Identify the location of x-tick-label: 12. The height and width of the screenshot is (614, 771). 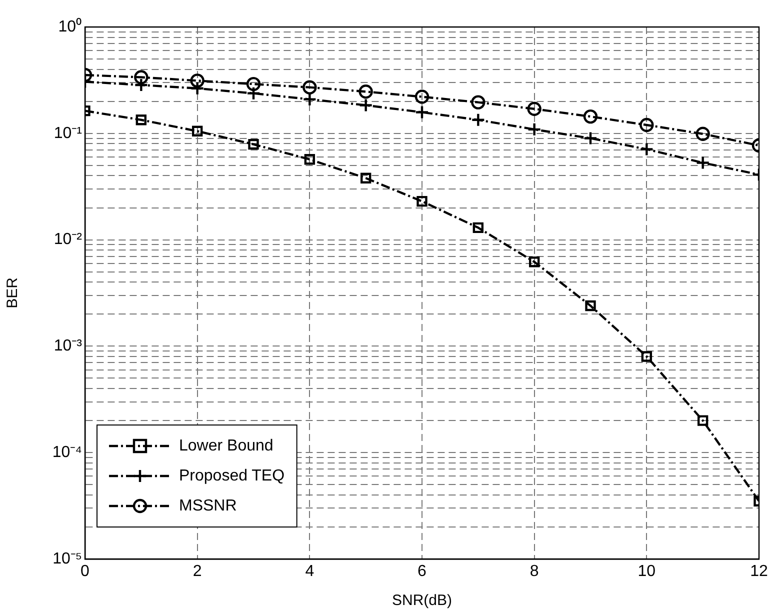
(759, 571).